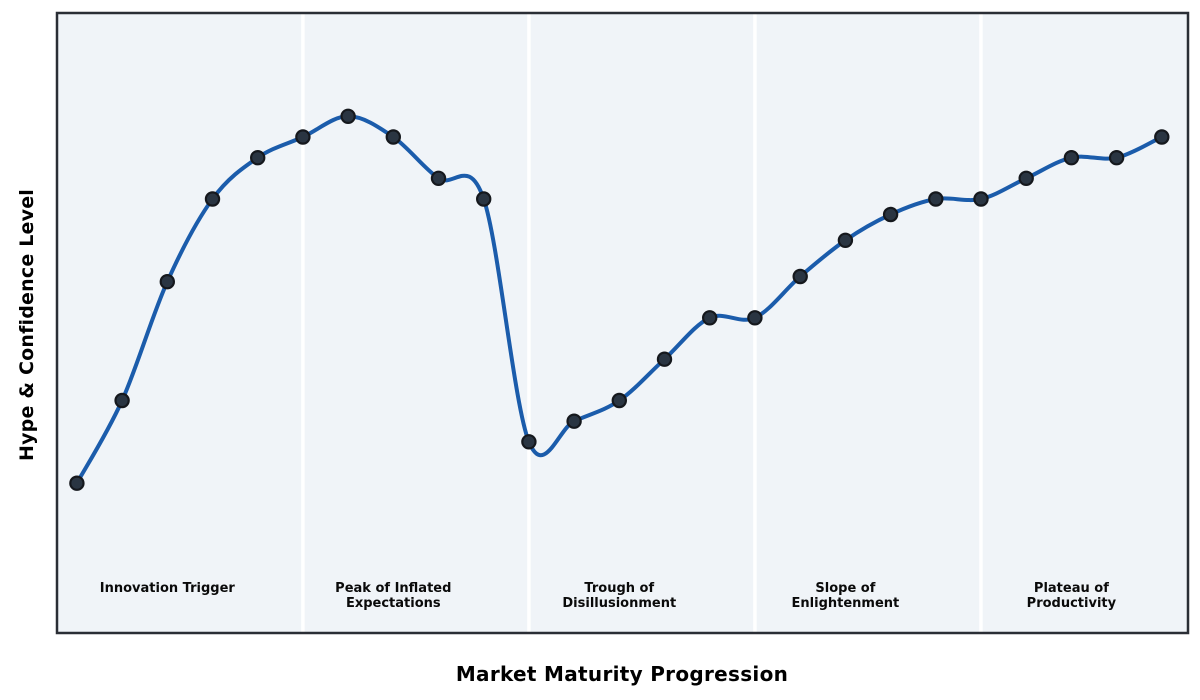 The image size is (1200, 700). I want to click on x-axis-label: Market Maturity Progression, so click(622, 674).